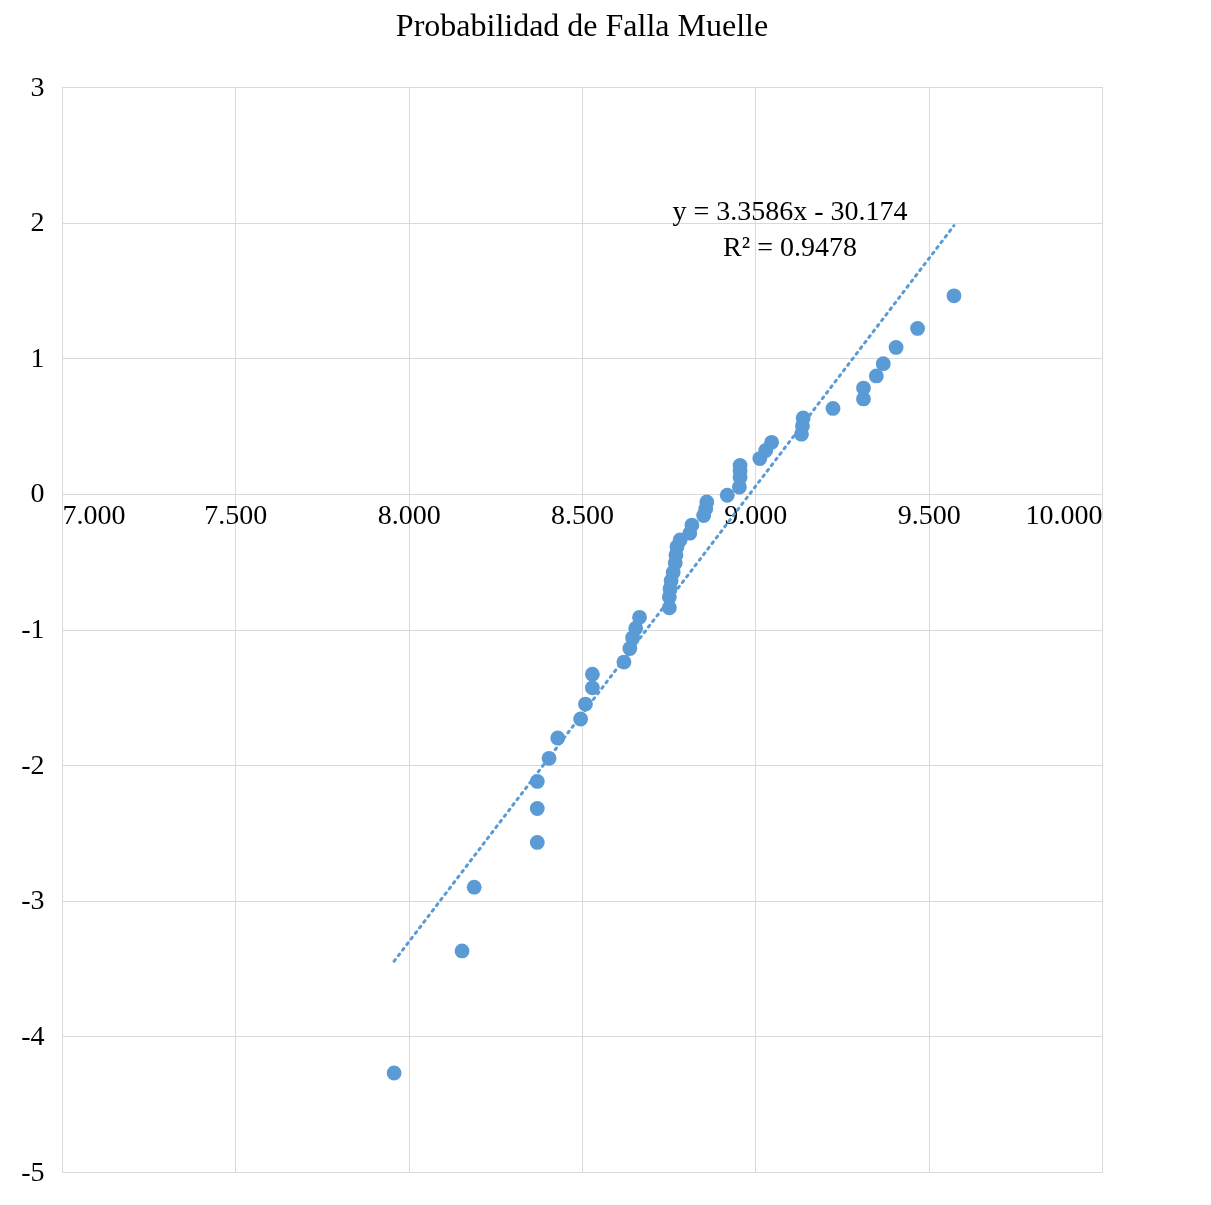 Image resolution: width=1211 pixels, height=1205 pixels. I want to click on y-tick-label: -3, so click(33, 900).